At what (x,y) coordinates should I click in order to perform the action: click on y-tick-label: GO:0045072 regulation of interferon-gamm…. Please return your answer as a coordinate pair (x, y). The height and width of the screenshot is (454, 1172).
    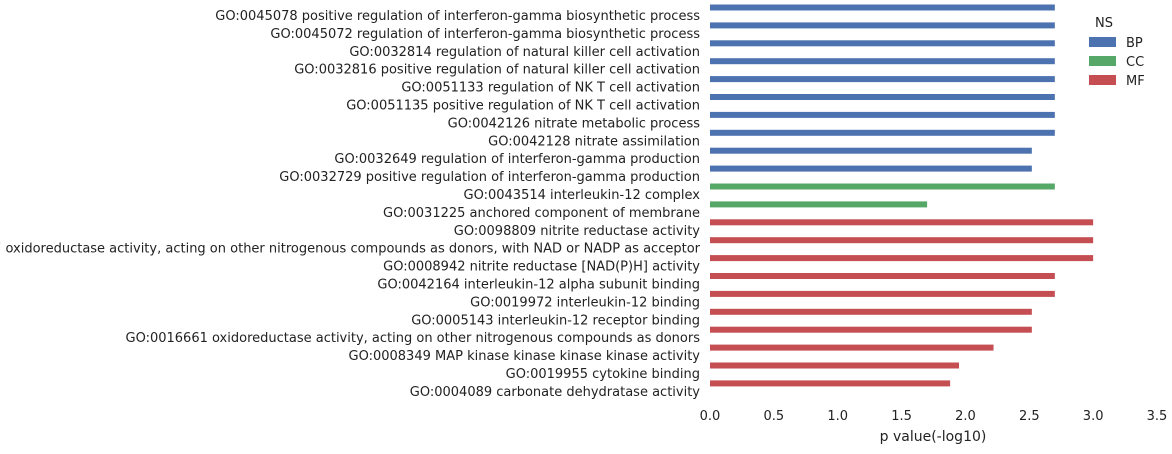
    Looking at the image, I should click on (485, 34).